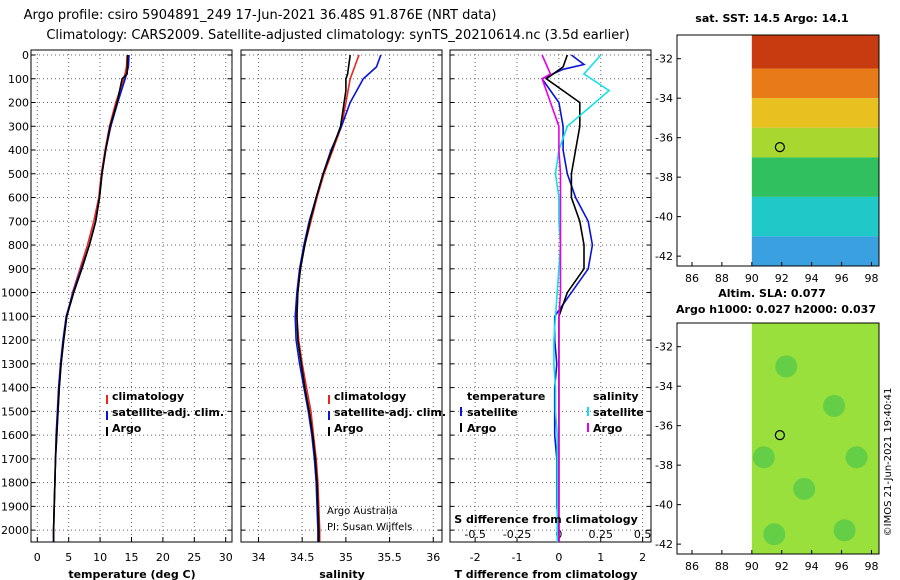 This screenshot has height=580, width=900. I want to click on salinity-x-tick-label: 35.5, so click(389, 557).